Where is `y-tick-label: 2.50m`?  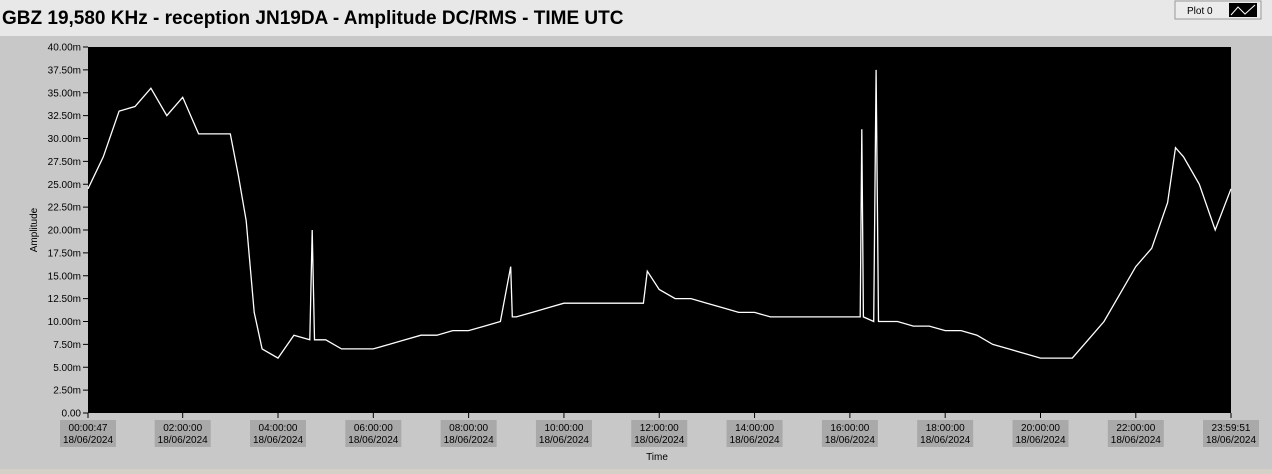
y-tick-label: 2.50m is located at coordinates (67, 391).